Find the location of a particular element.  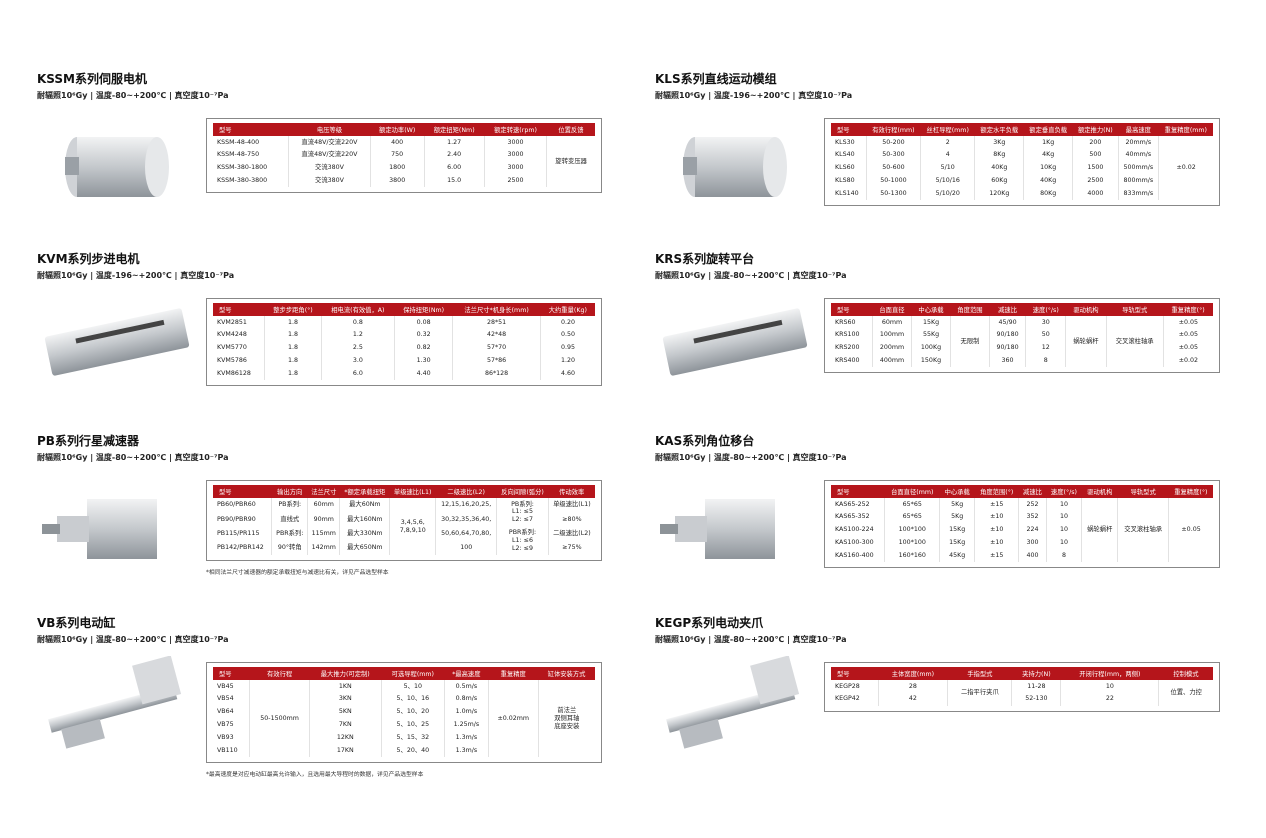

table-cell: KVM86128 is located at coordinates (234, 373).